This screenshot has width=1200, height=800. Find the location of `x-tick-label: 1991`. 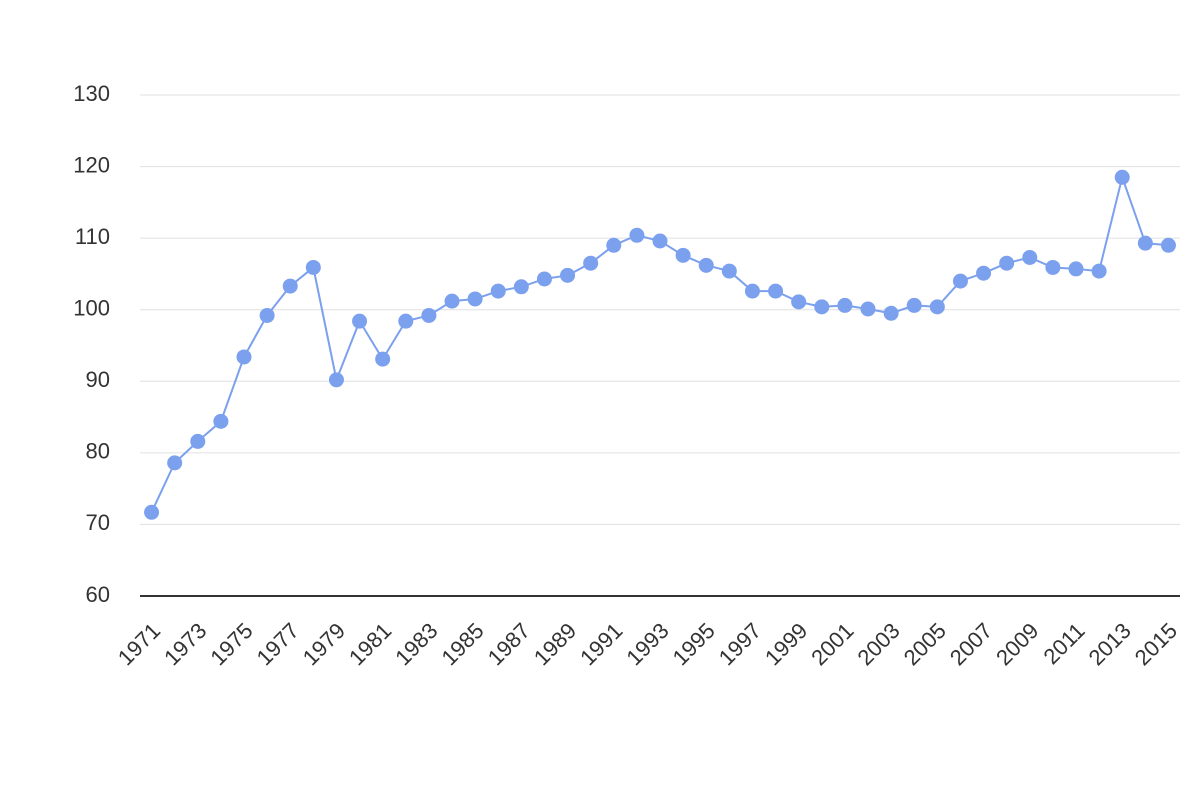

x-tick-label: 1991 is located at coordinates (601, 644).